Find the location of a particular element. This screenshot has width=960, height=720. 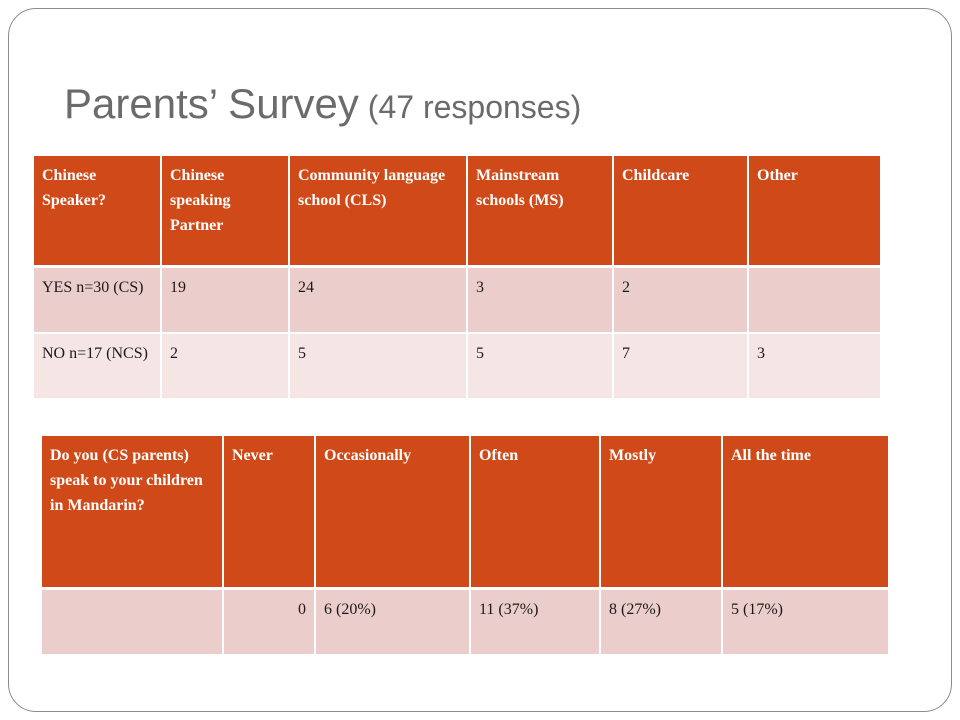

header-cell: Other is located at coordinates (814, 212).